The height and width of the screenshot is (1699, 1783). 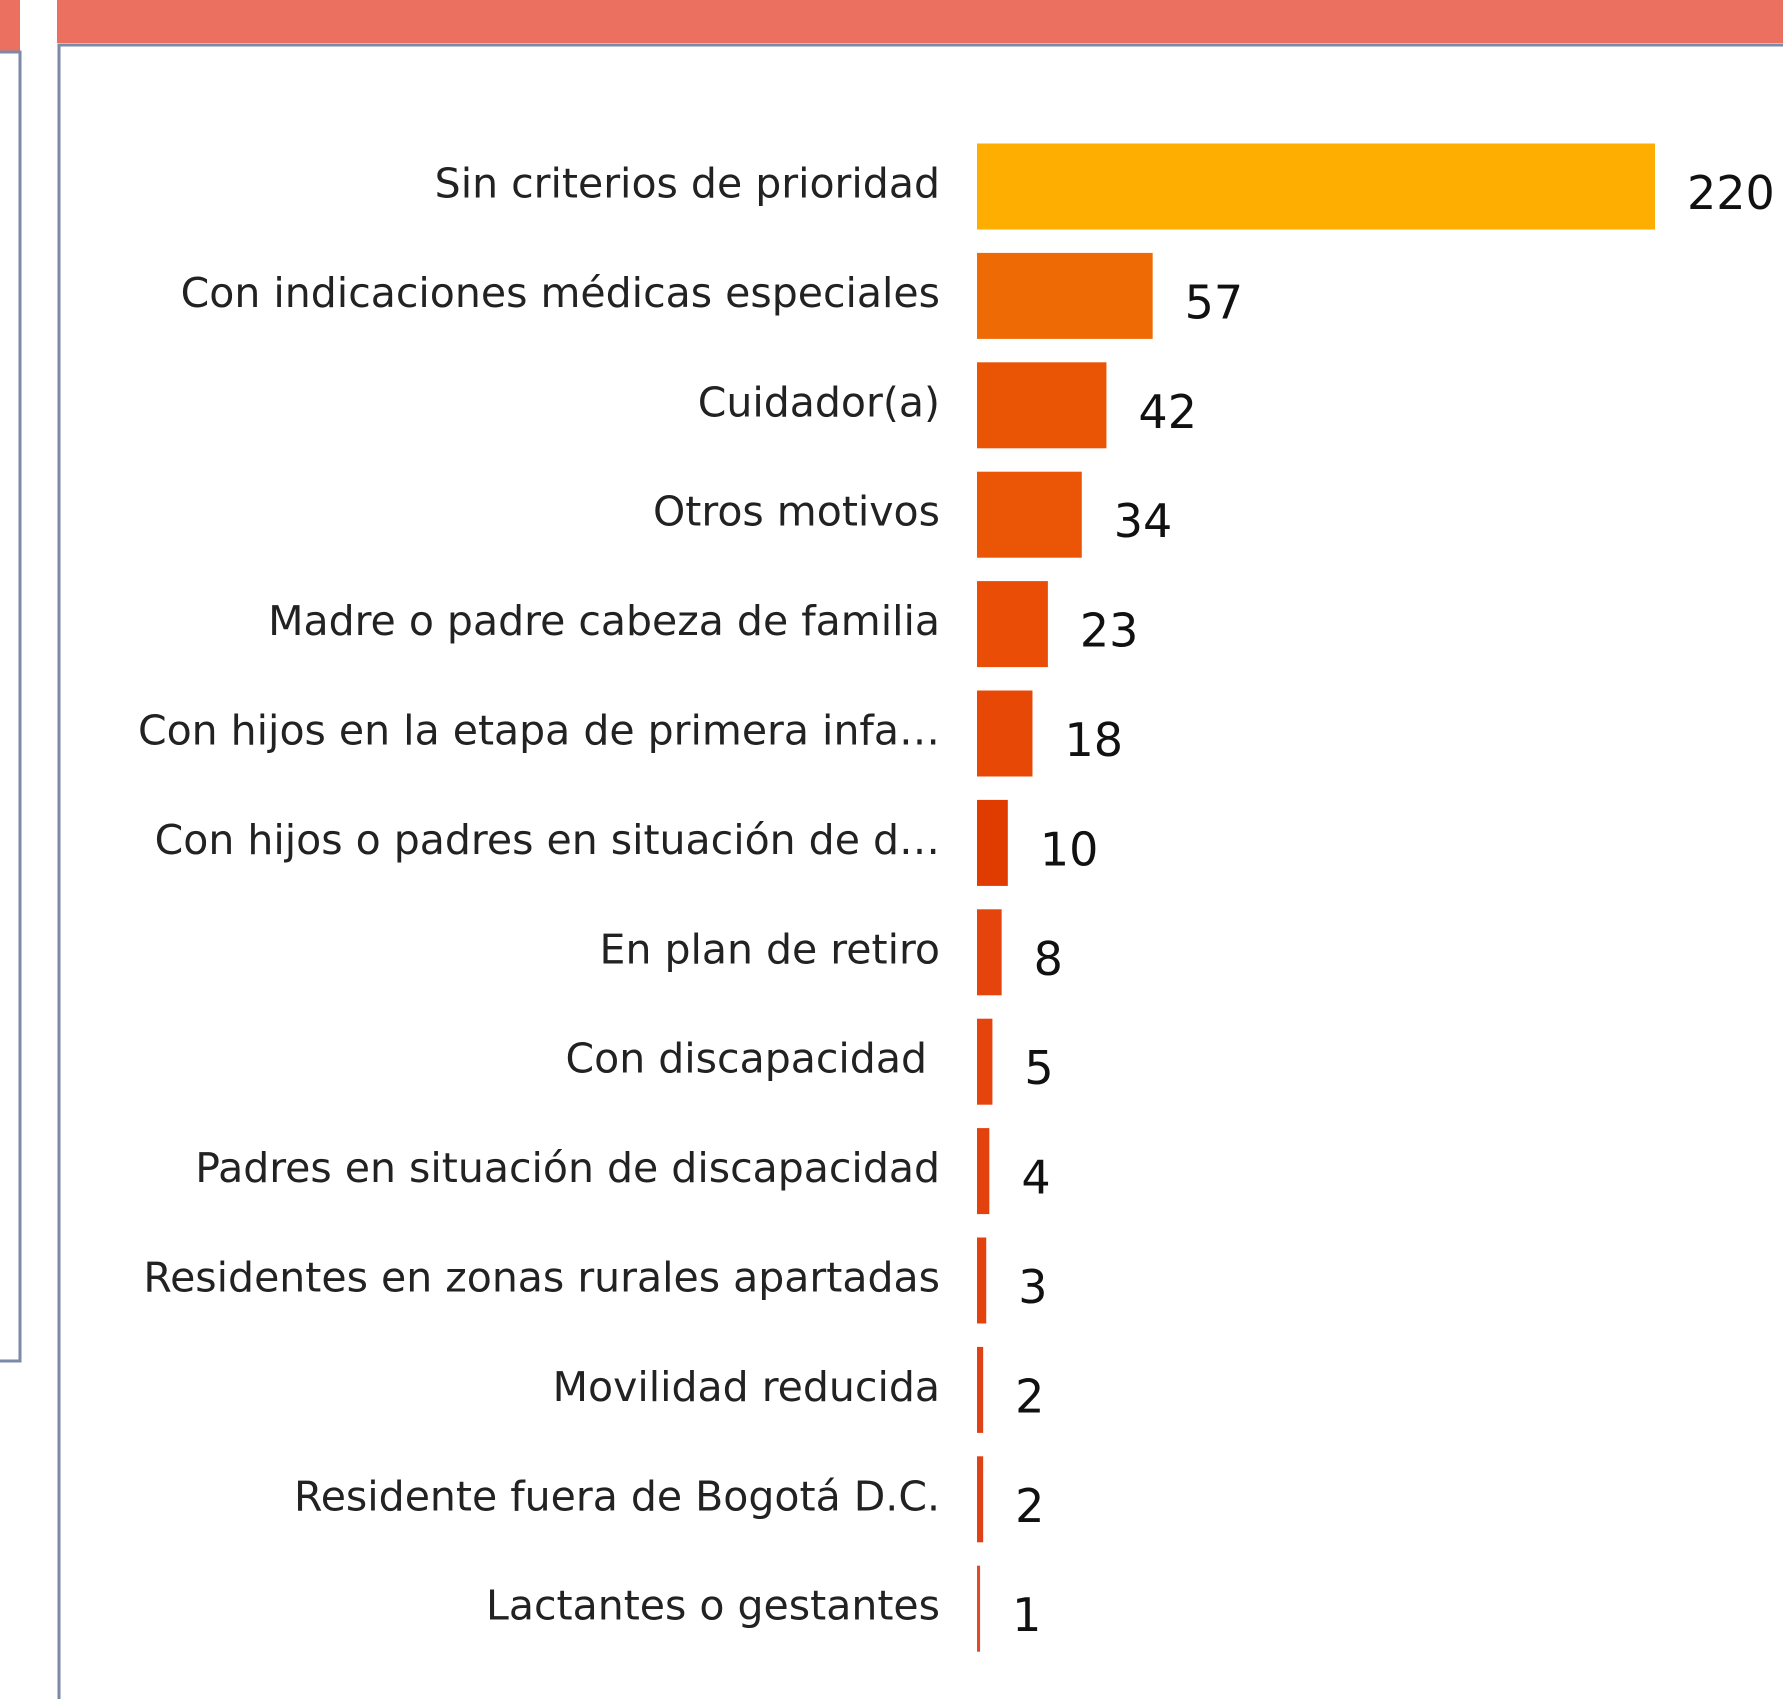 I want to click on value-label: 8, so click(x=1048, y=959).